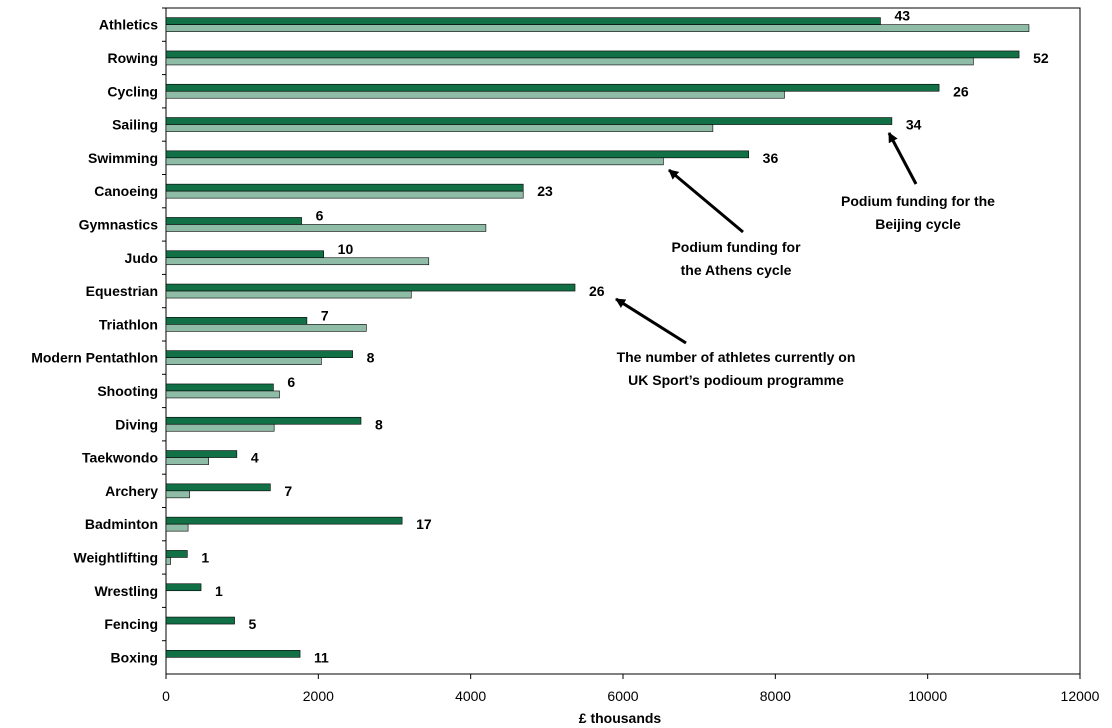 The height and width of the screenshot is (728, 1112). I want to click on category-label-athletics: Athletics, so click(128, 25).